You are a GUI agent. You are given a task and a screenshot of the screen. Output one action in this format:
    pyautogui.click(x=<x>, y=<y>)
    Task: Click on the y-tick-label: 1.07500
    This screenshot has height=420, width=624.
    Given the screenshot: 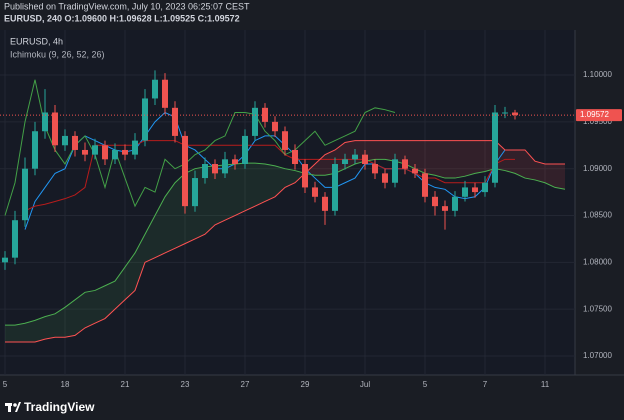 What is the action you would take?
    pyautogui.click(x=597, y=308)
    